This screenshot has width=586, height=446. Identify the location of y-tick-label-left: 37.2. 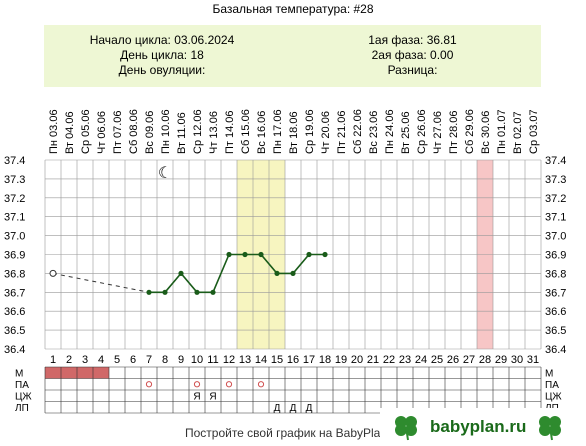
(14, 199).